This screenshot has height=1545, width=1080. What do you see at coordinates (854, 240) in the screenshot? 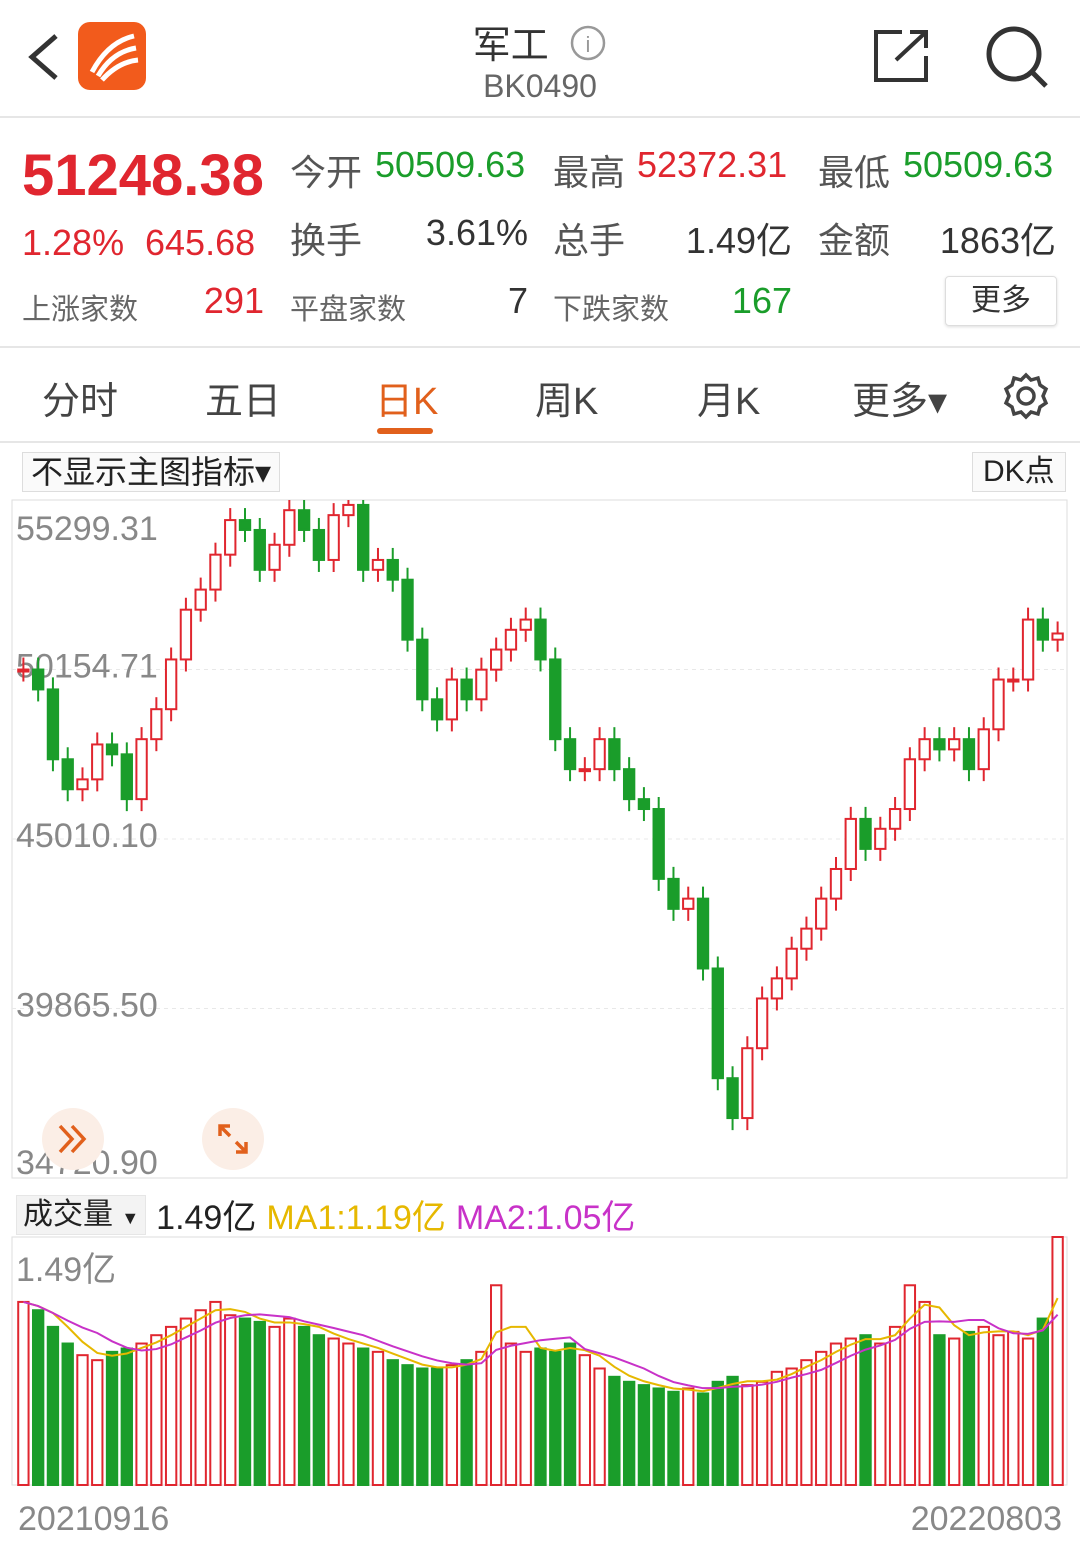
I see `amount-label: 金额` at bounding box center [854, 240].